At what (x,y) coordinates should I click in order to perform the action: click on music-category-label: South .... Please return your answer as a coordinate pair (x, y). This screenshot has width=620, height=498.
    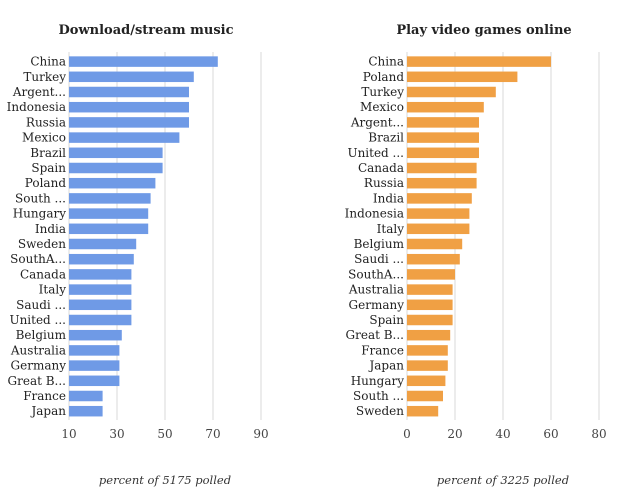
    Looking at the image, I should click on (40, 198).